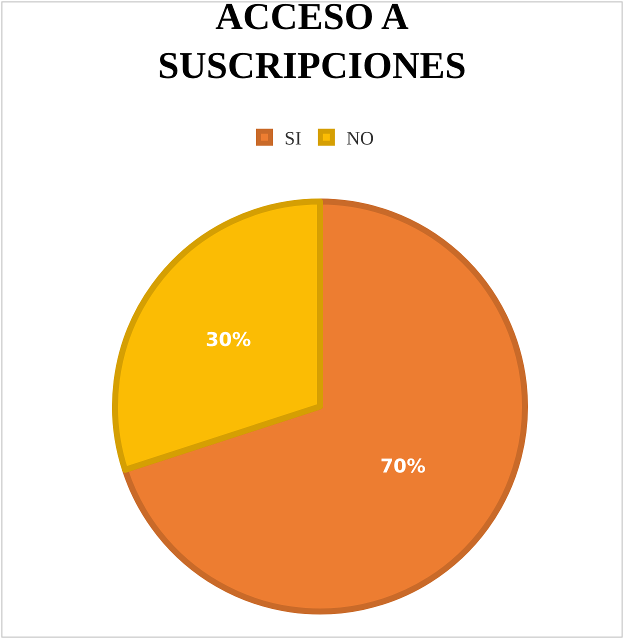  Describe the element at coordinates (360, 139) in the screenshot. I see `legend-label: NO` at that location.